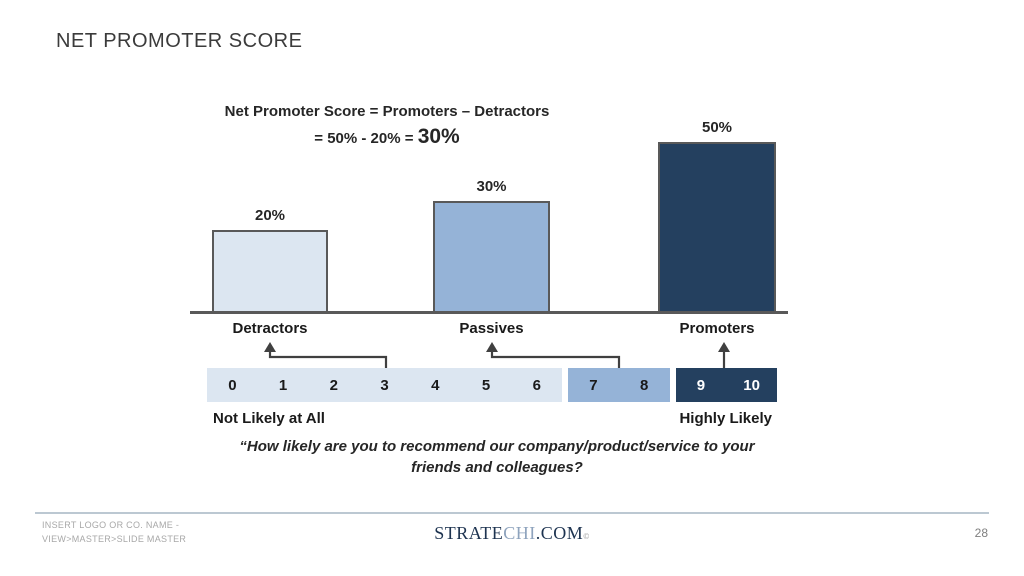 This screenshot has height=576, width=1024. Describe the element at coordinates (114, 539) in the screenshot. I see `footer-placeholder-line2: VIEW>MASTER>SLIDE MASTER` at that location.